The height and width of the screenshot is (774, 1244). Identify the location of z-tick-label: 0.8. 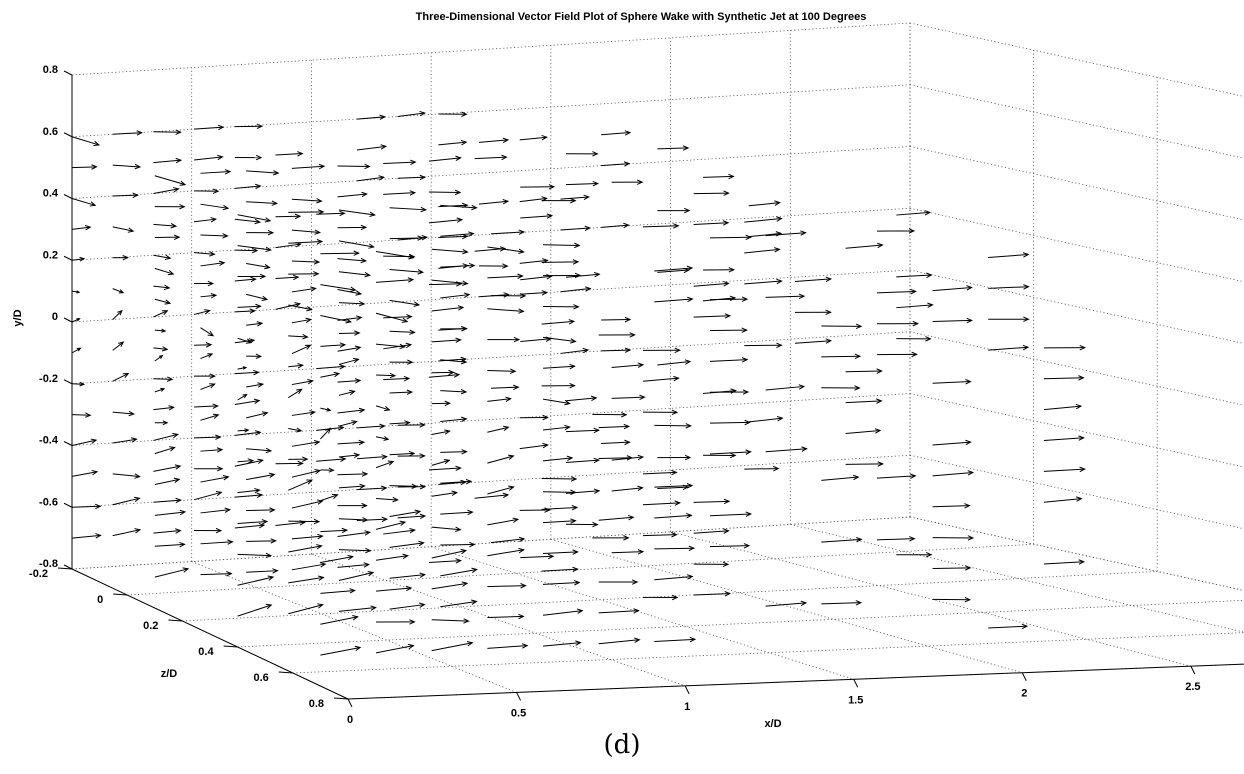
(316, 704).